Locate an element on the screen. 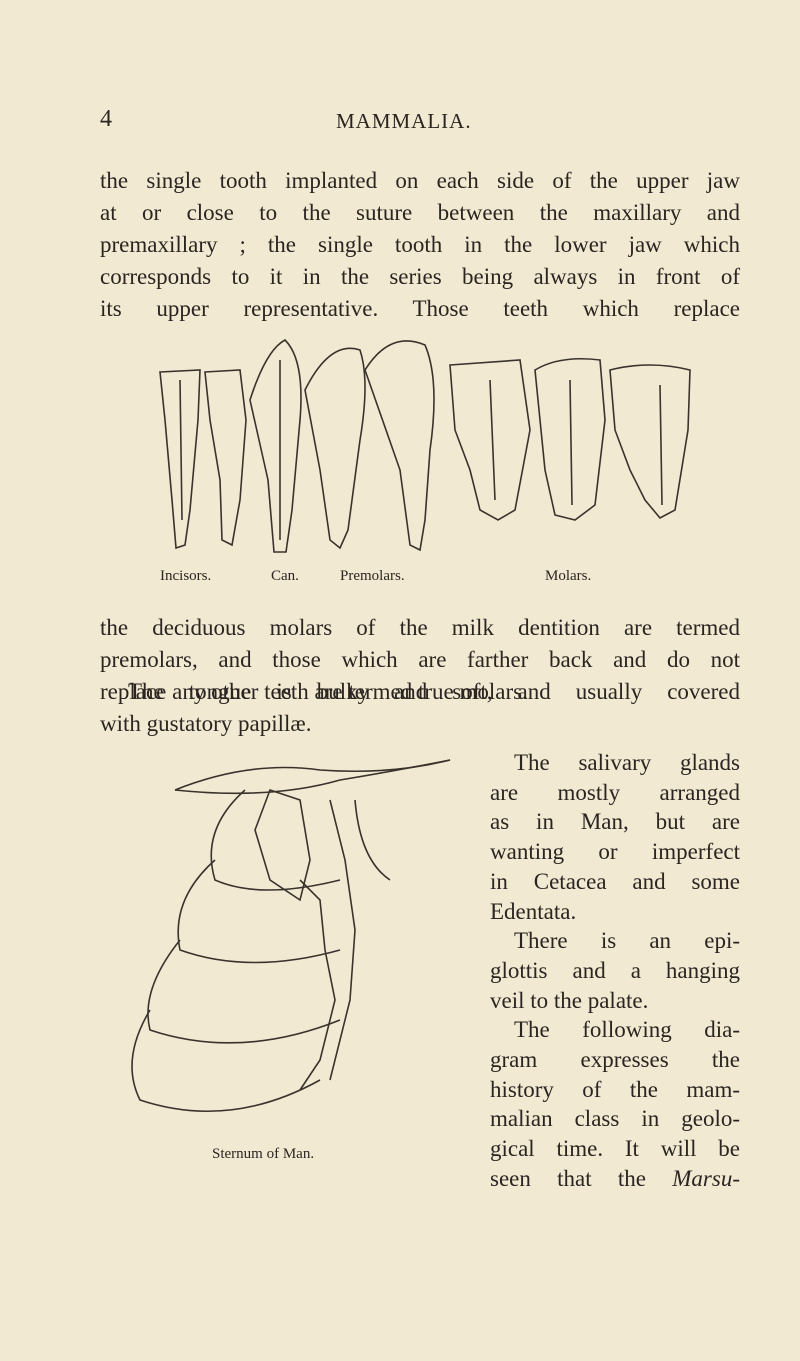  text-line: seen that the Marsu- is located at coordinates (615, 1179).